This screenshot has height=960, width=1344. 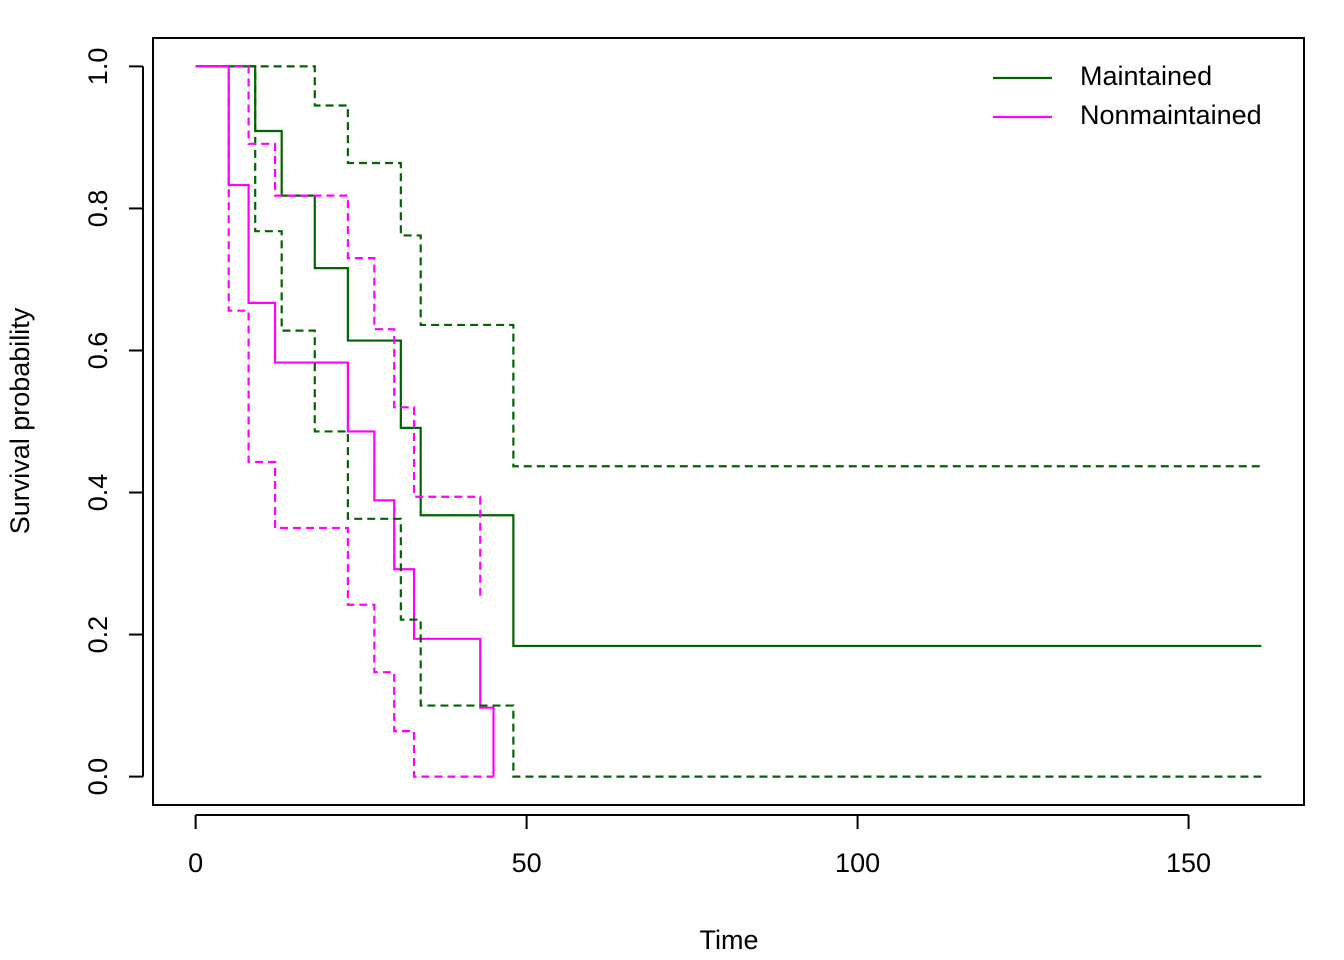 What do you see at coordinates (338, 332) in the screenshot?
I see `survival-line` at bounding box center [338, 332].